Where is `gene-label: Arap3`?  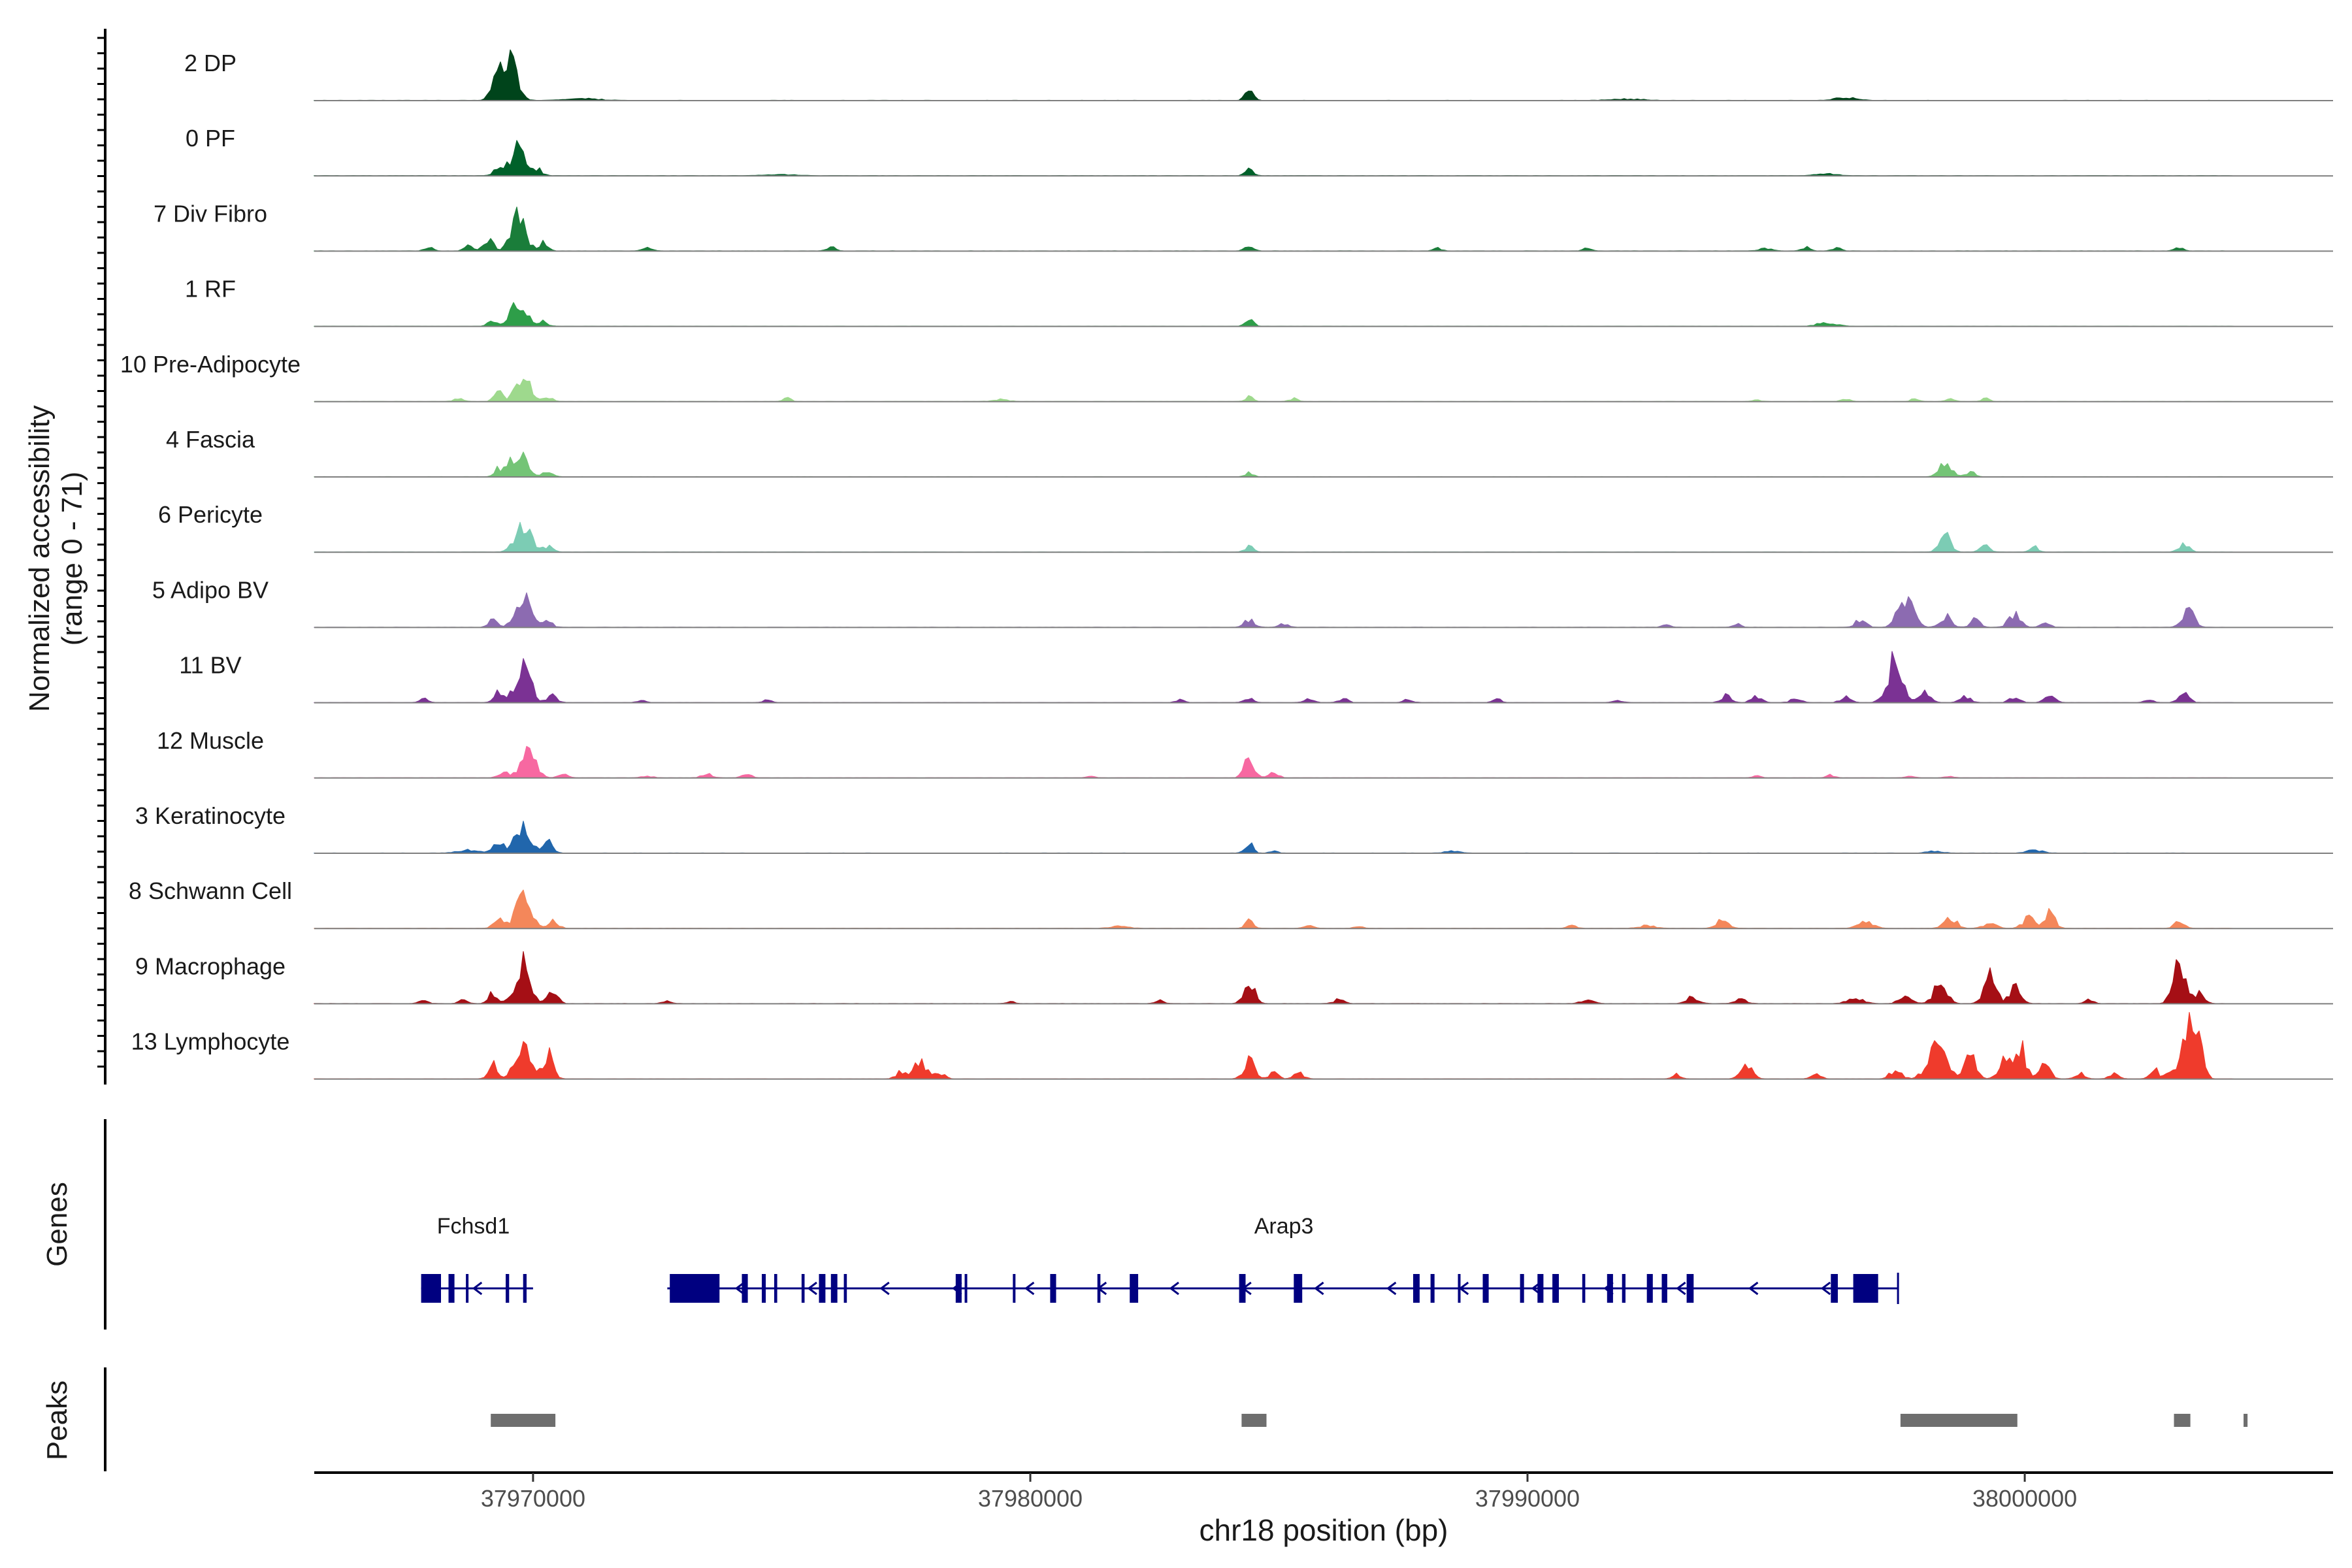 gene-label: Arap3 is located at coordinates (1284, 1226).